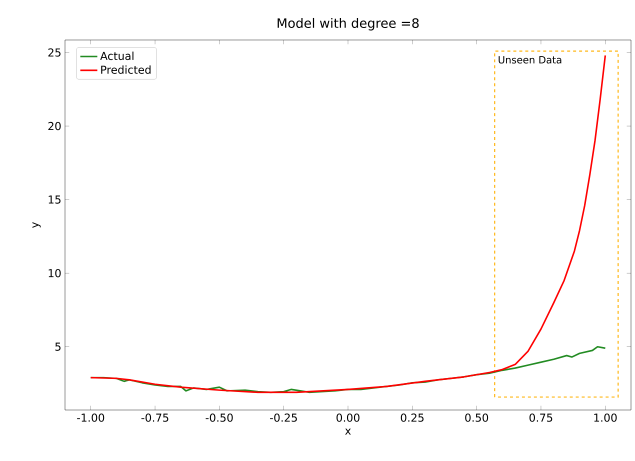 The image size is (635, 461). I want to click on legend-label: Actual, so click(117, 56).